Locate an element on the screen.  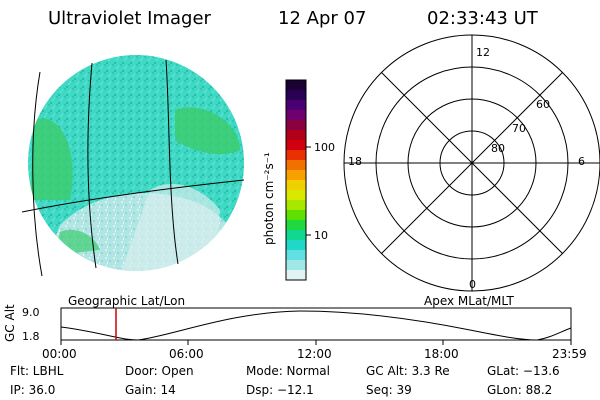
mlat-label-80: 80 is located at coordinates (498, 148).